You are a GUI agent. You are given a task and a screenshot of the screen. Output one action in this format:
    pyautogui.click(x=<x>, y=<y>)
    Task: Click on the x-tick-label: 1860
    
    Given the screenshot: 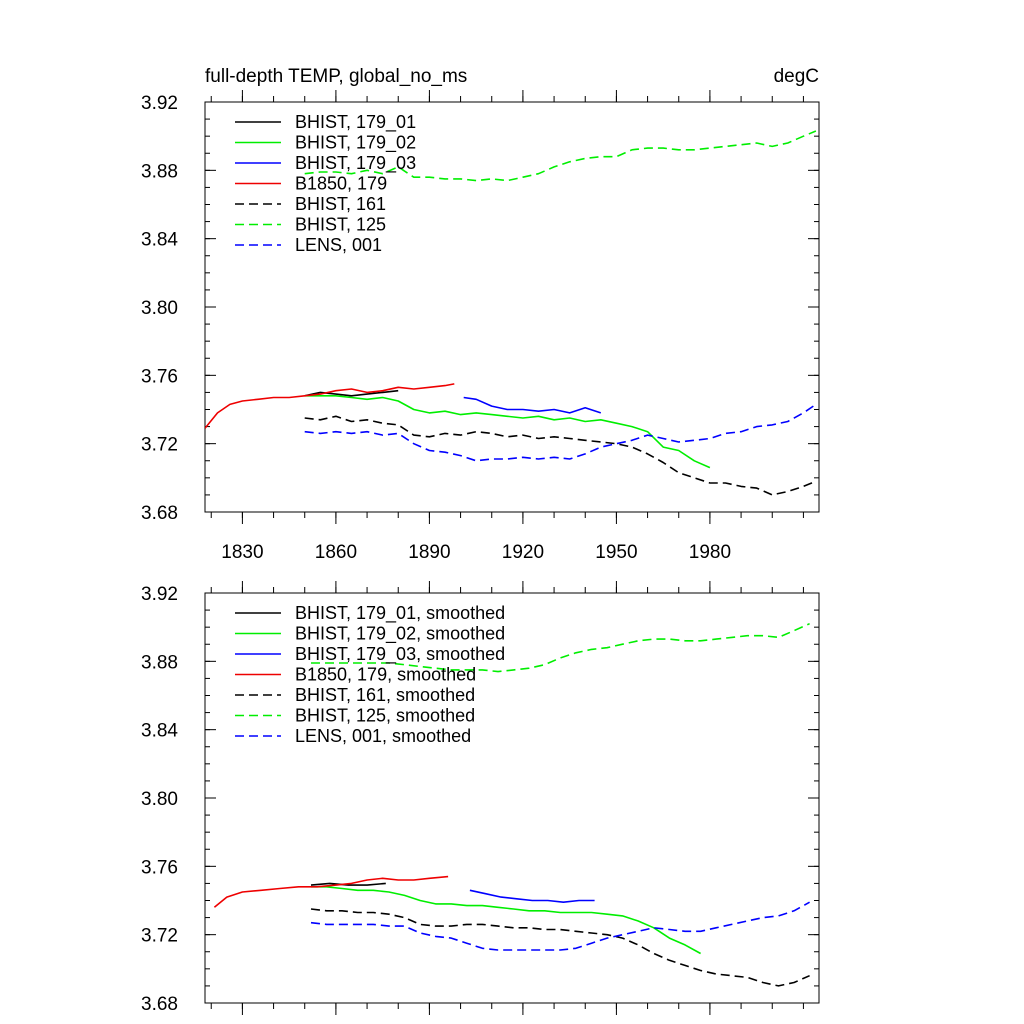 What is the action you would take?
    pyautogui.click(x=336, y=552)
    